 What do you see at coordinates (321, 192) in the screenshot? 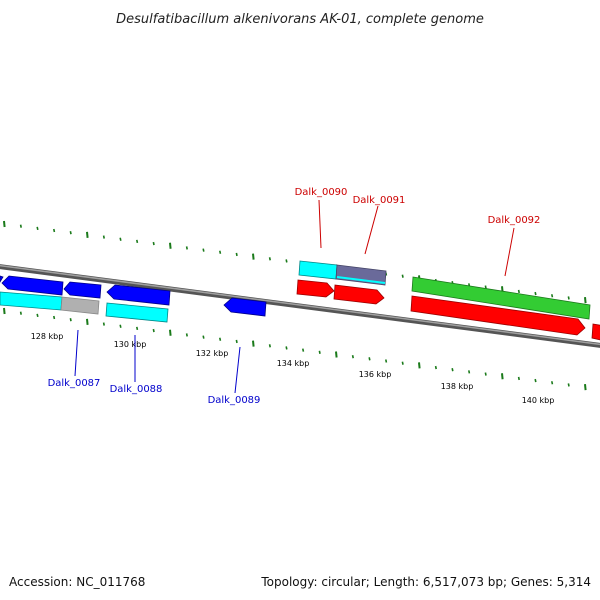
I see `gene-label-forward: Dalk_0090` at bounding box center [321, 192].